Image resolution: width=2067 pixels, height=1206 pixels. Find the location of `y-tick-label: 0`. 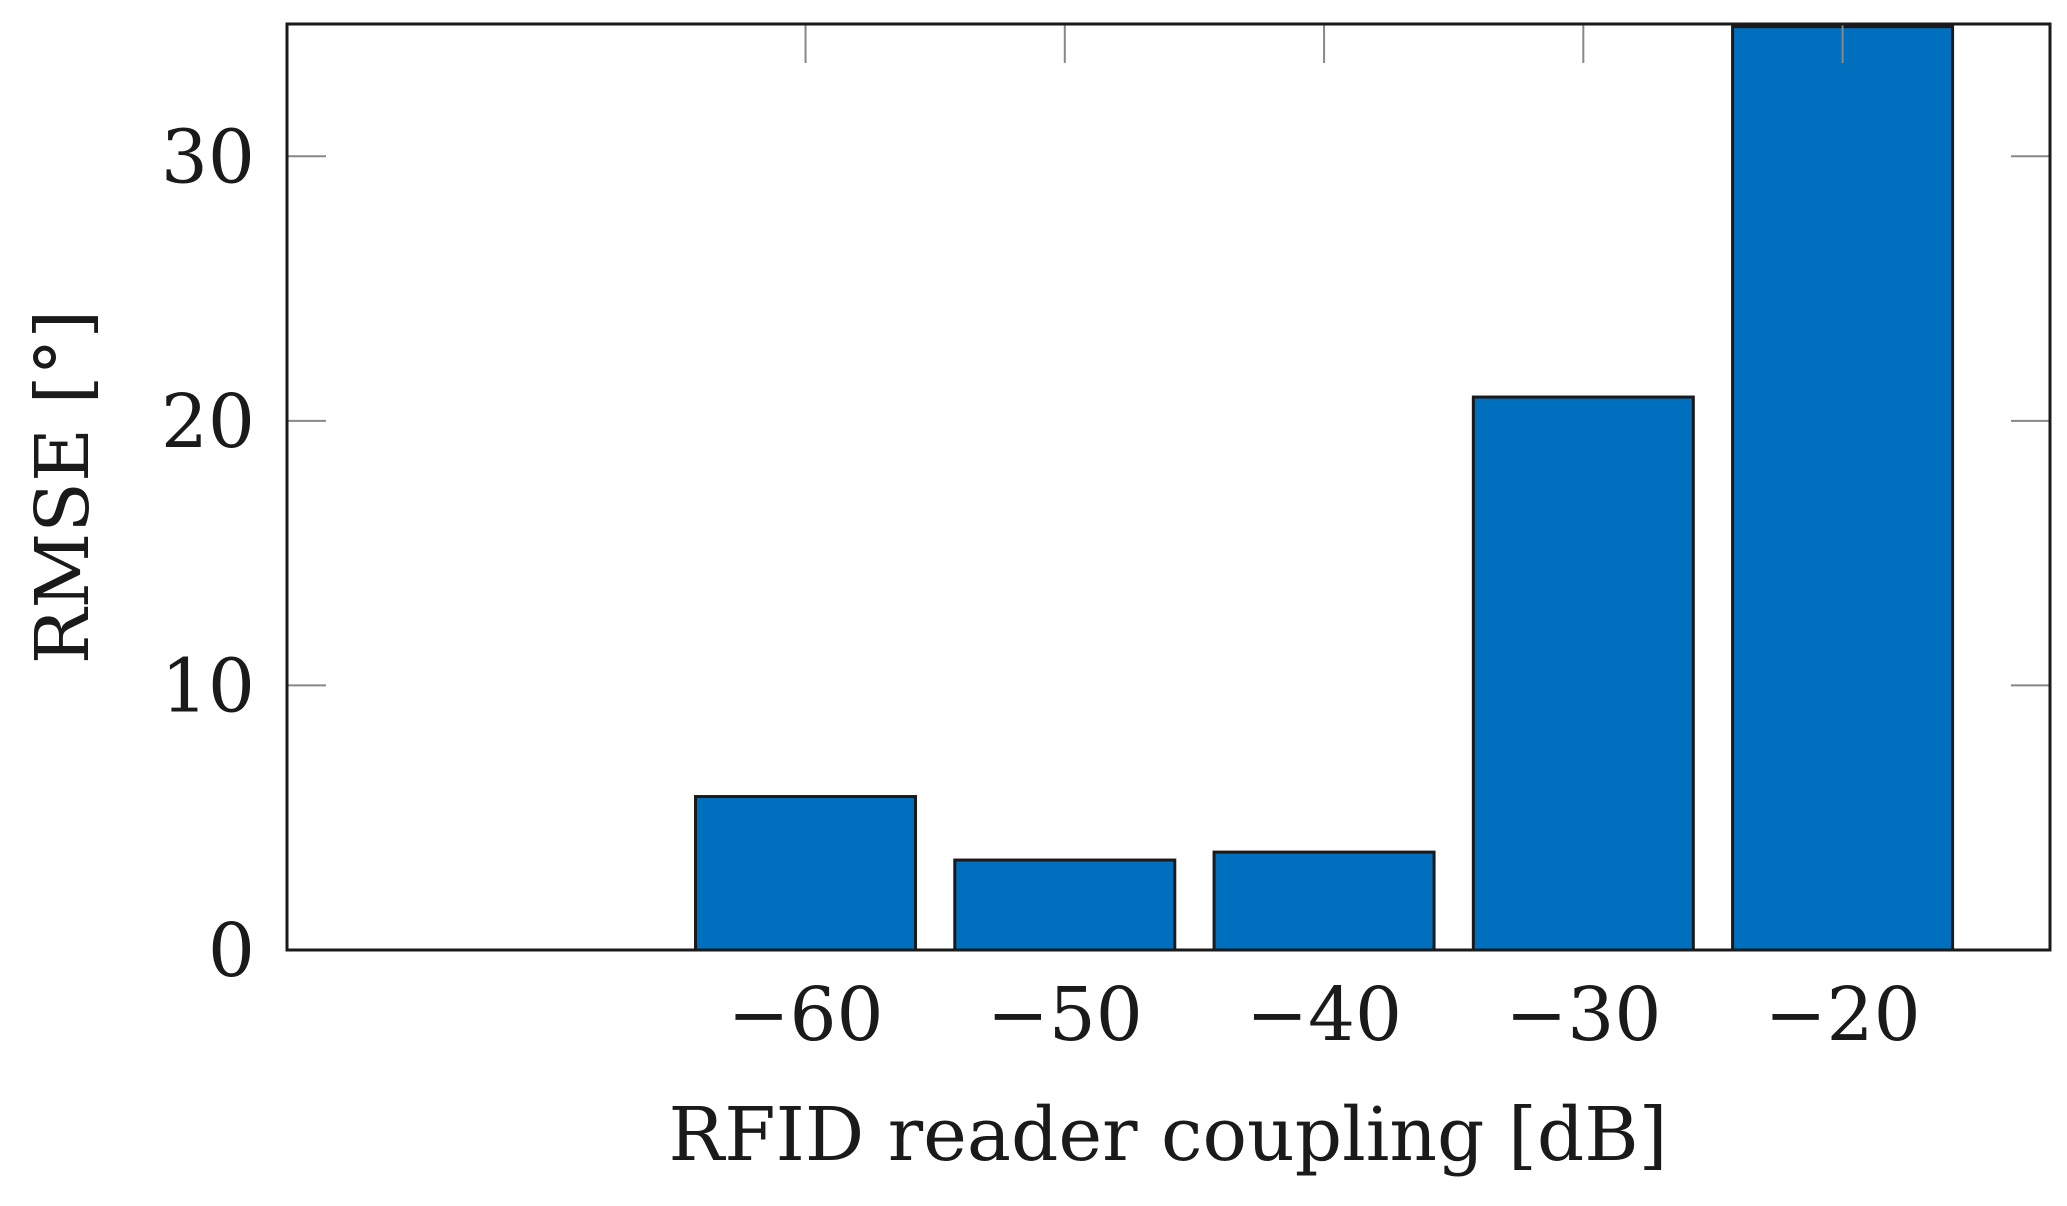

y-tick-label: 0 is located at coordinates (231, 951).